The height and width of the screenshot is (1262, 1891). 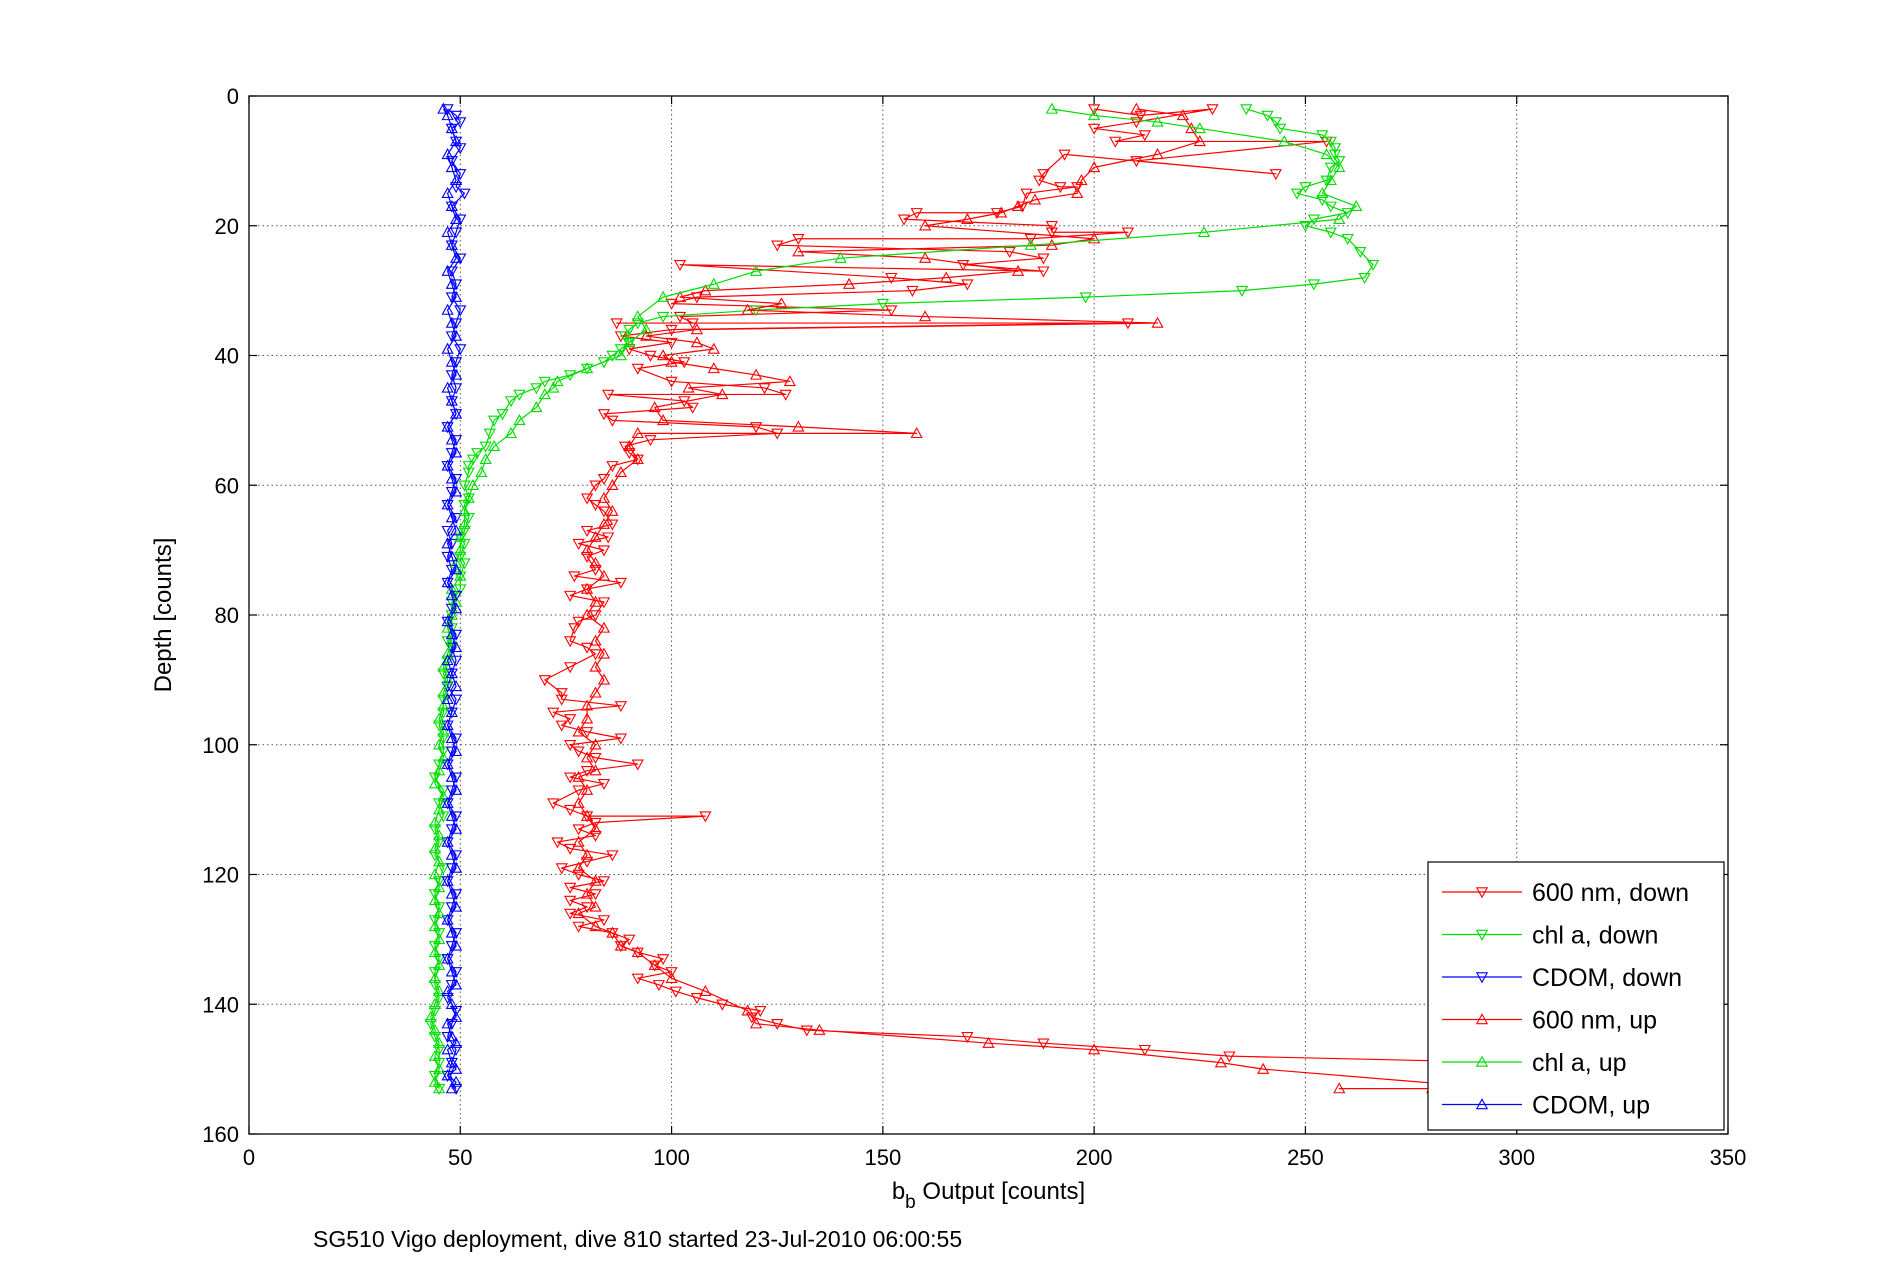 What do you see at coordinates (220, 1004) in the screenshot?
I see `y-tick-label: 140` at bounding box center [220, 1004].